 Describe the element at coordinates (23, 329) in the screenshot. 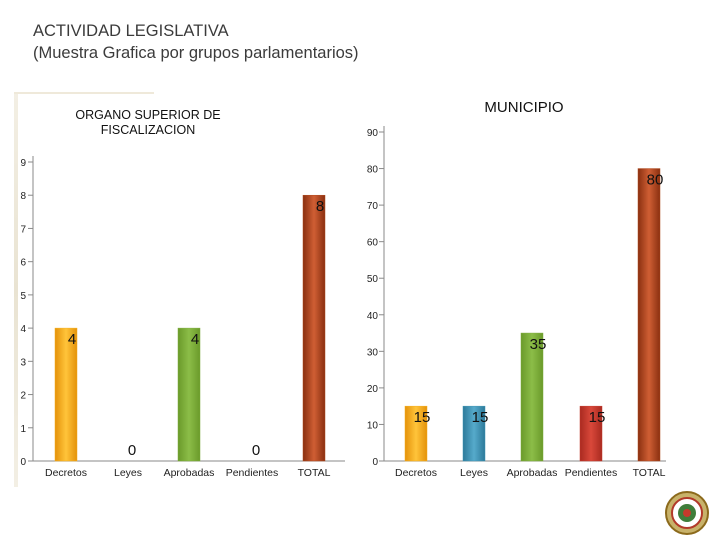

I see `y-tick-label-osf: 4` at that location.